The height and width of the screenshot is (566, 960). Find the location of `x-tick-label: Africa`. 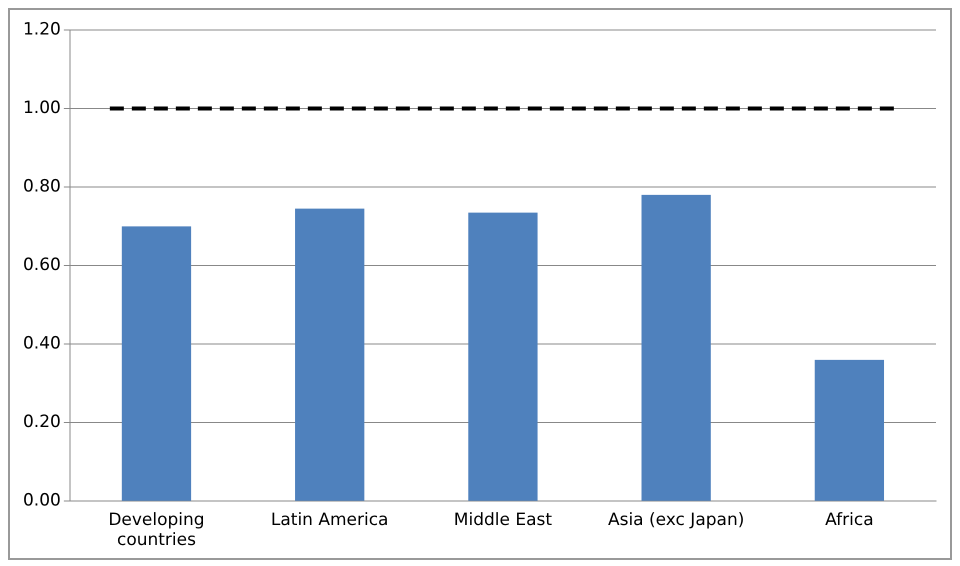

x-tick-label: Africa is located at coordinates (849, 520).